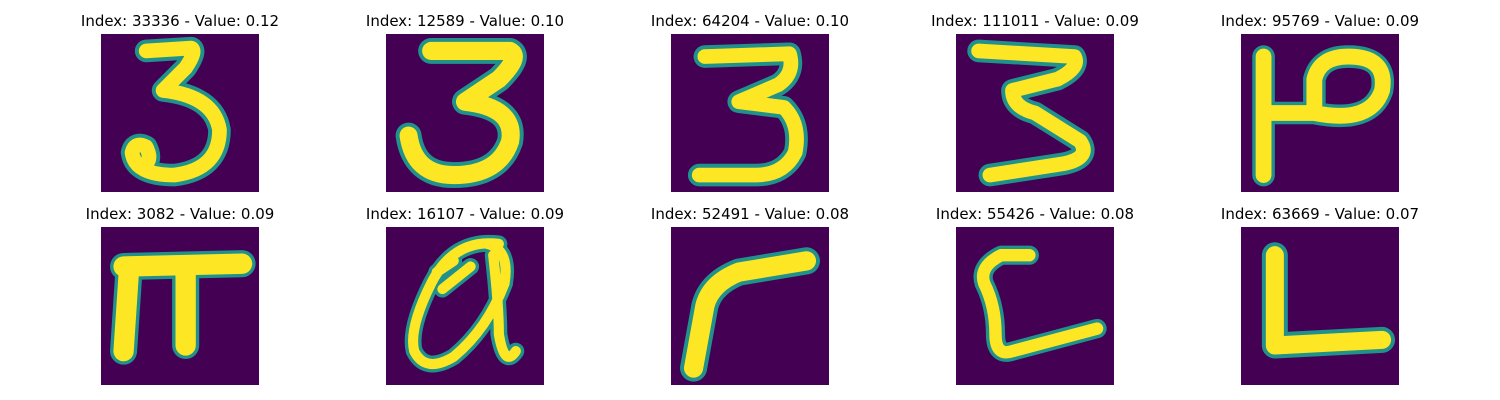  I want to click on panel-title: Index: 52491 - Value: 0.08, so click(750, 214).